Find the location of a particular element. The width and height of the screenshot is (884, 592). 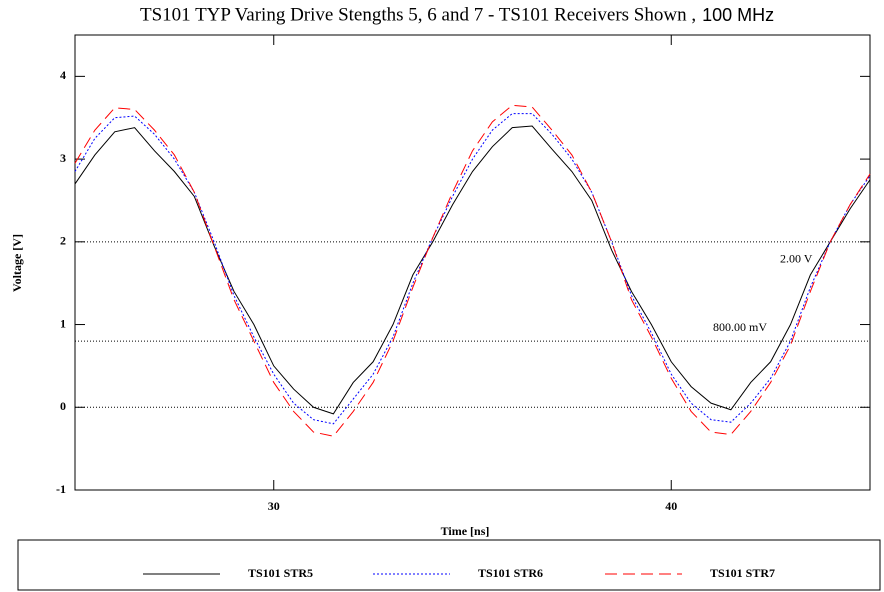

legend-label: TS101 STR7 is located at coordinates (742, 573).